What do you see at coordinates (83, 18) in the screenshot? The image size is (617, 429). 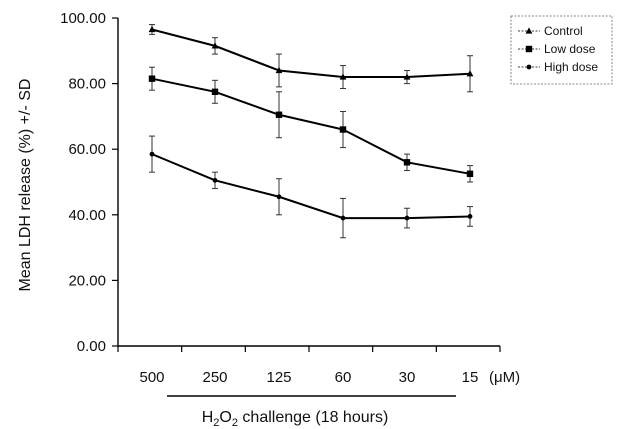 I see `y-tick-label: 100.00` at bounding box center [83, 18].